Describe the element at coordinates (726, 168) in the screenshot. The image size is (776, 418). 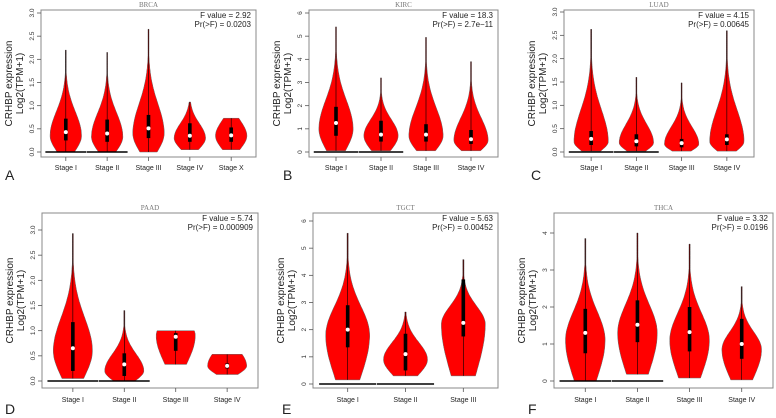
I see `x-tick-label: Stage IV` at that location.